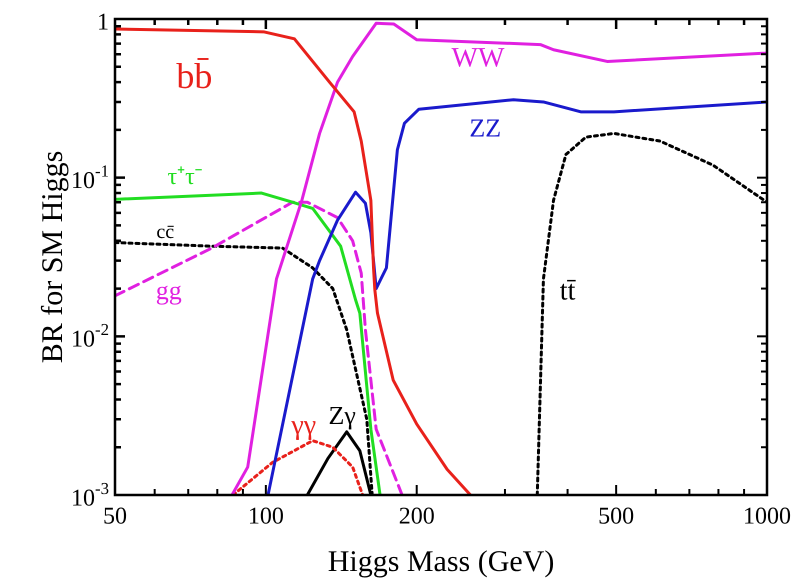  Describe the element at coordinates (115, 516) in the screenshot. I see `x-tick-label: 50` at that location.